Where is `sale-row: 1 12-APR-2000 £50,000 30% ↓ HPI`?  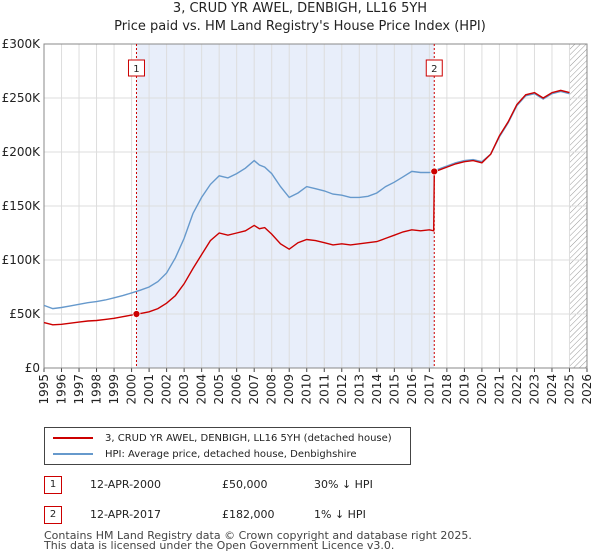
sale-row: 1 12-APR-2000 £50,000 30% ↓ HPI is located at coordinates (254, 486).